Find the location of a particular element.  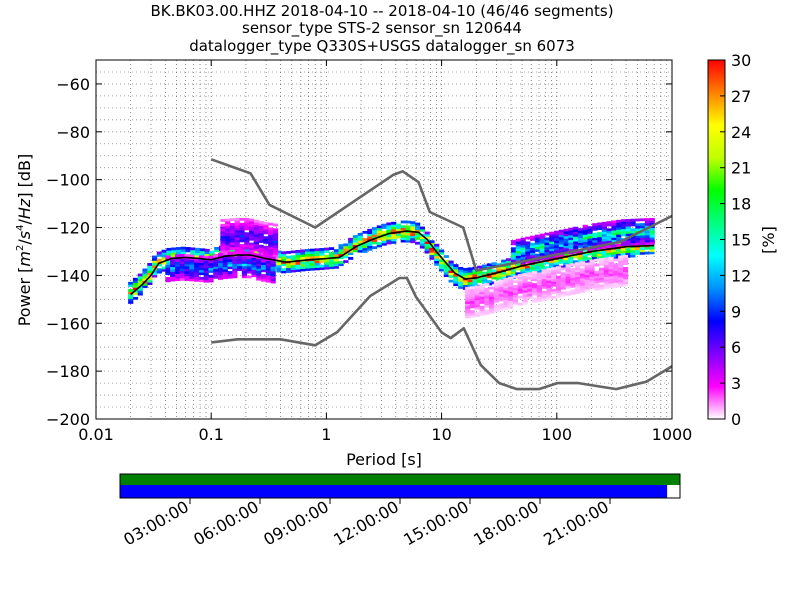

y-tick-label: −180 is located at coordinates (68, 371).